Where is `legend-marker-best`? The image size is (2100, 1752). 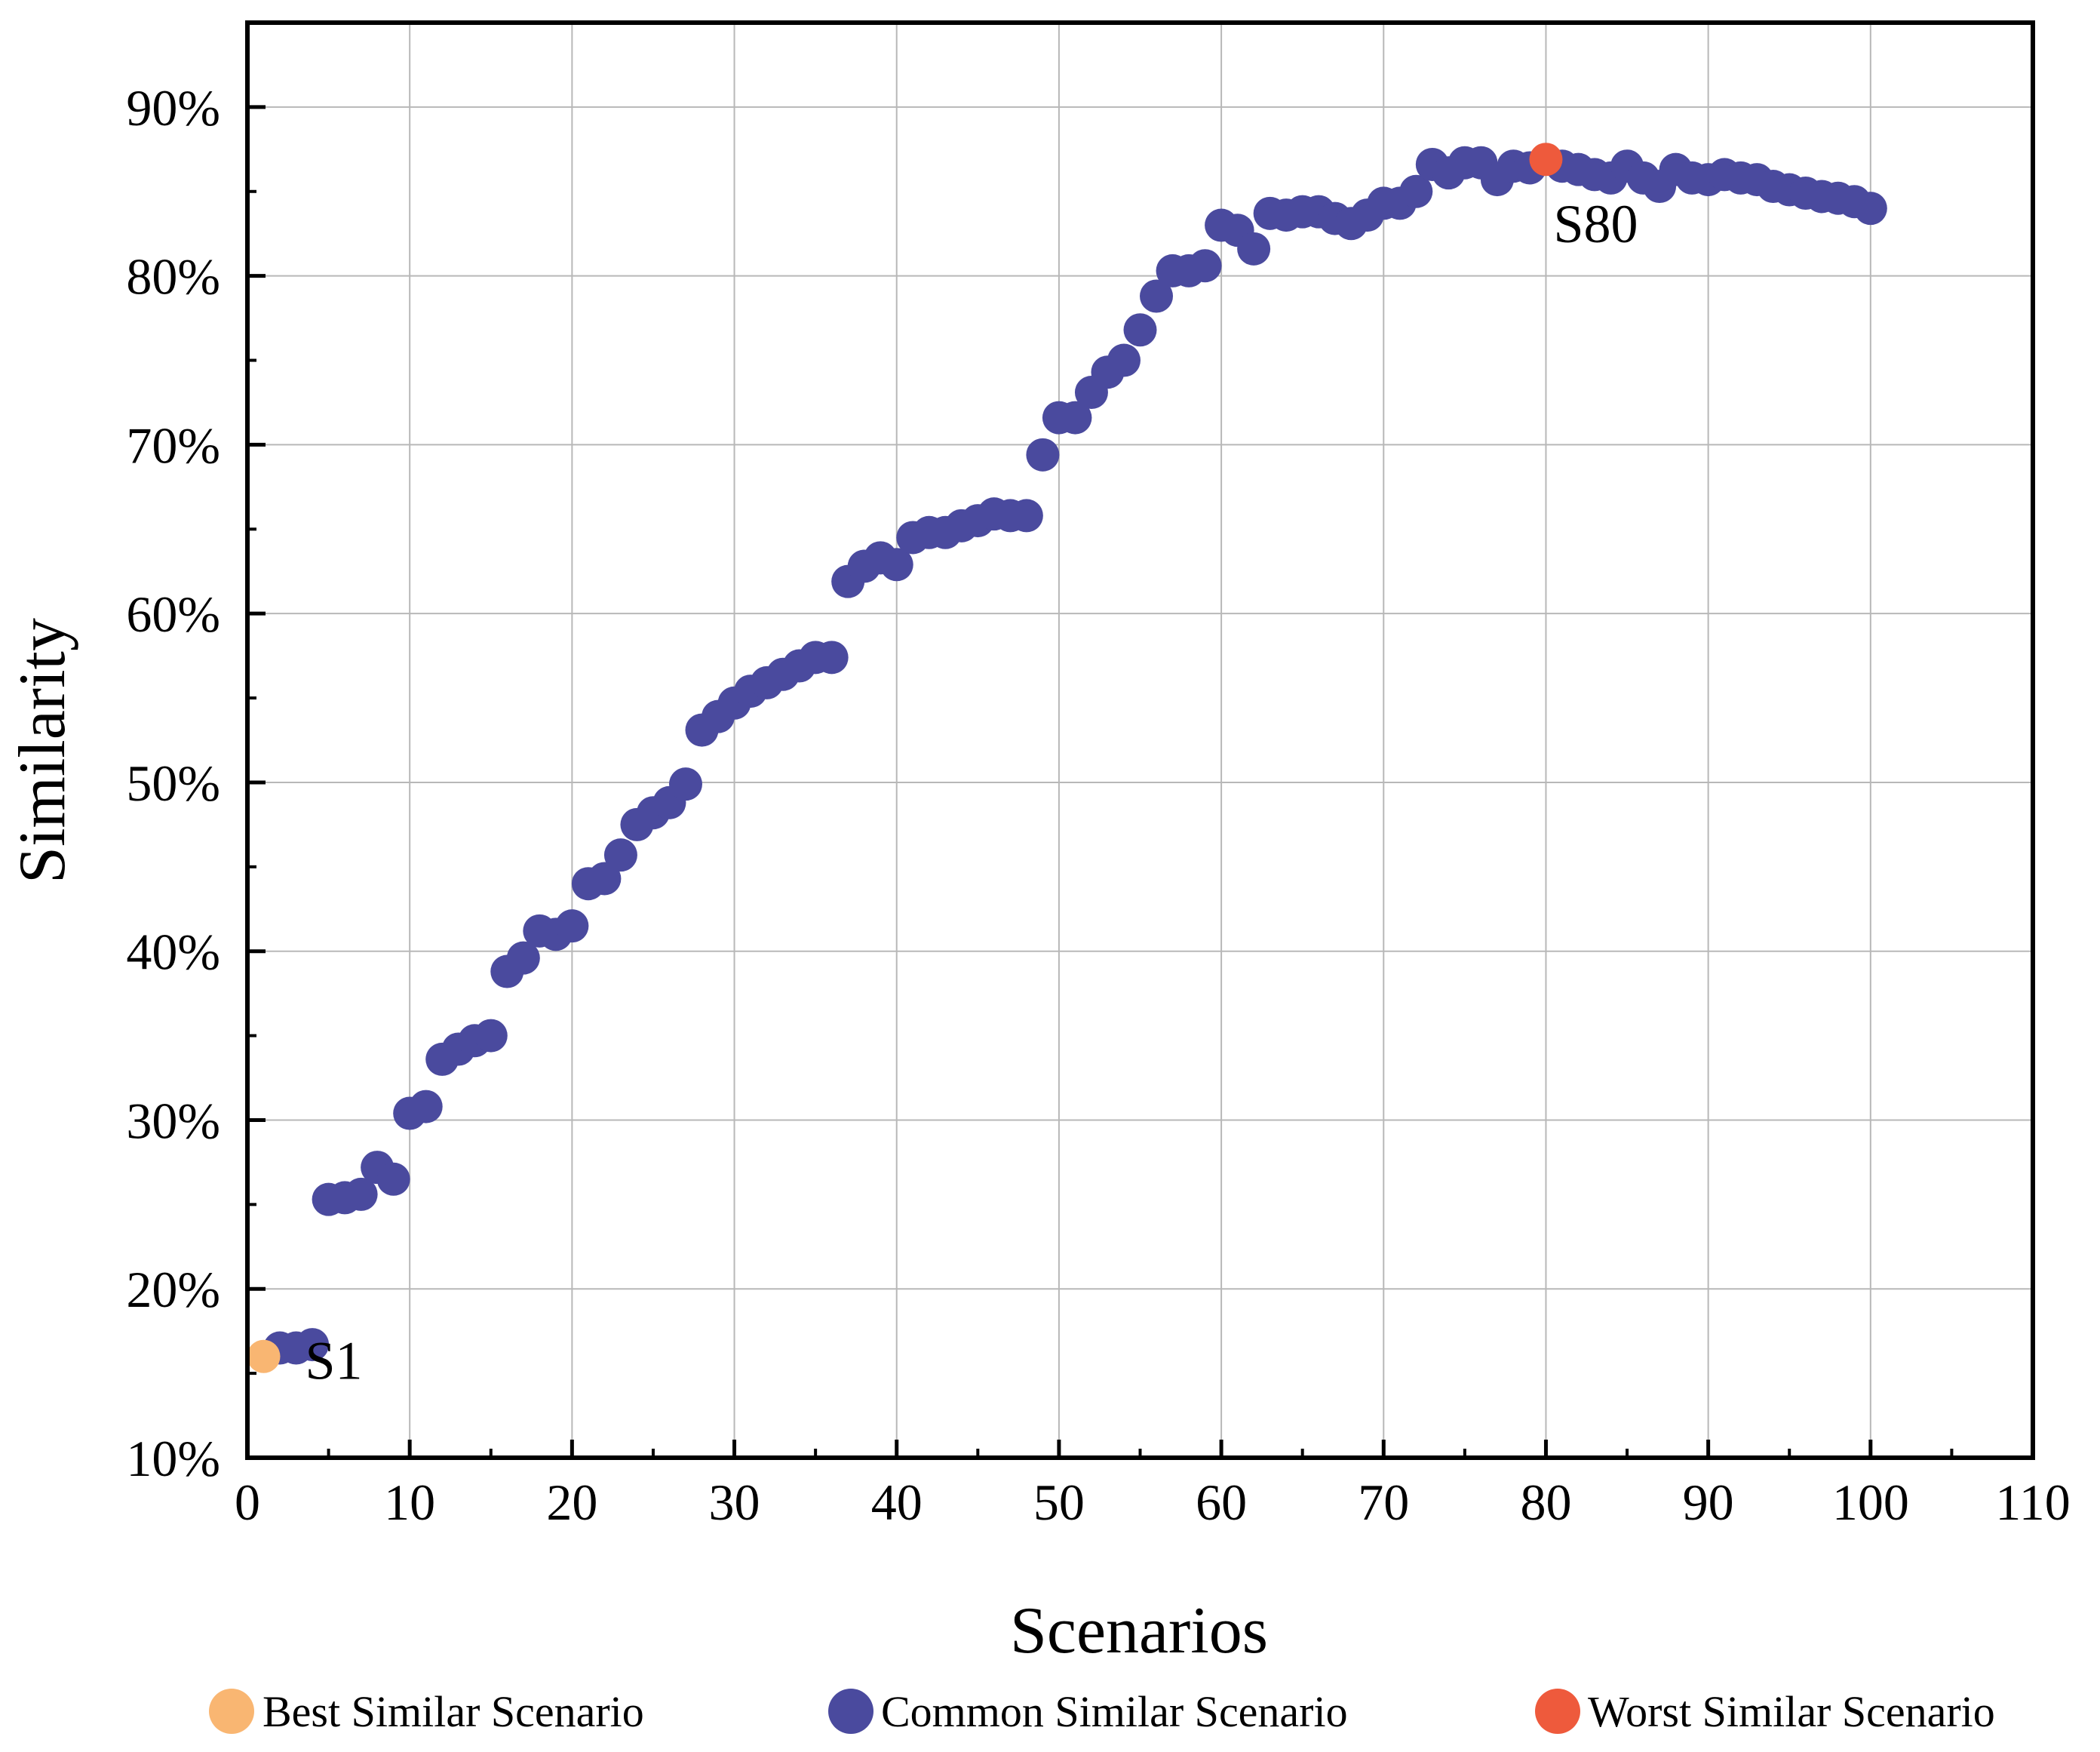 legend-marker-best is located at coordinates (231, 1712).